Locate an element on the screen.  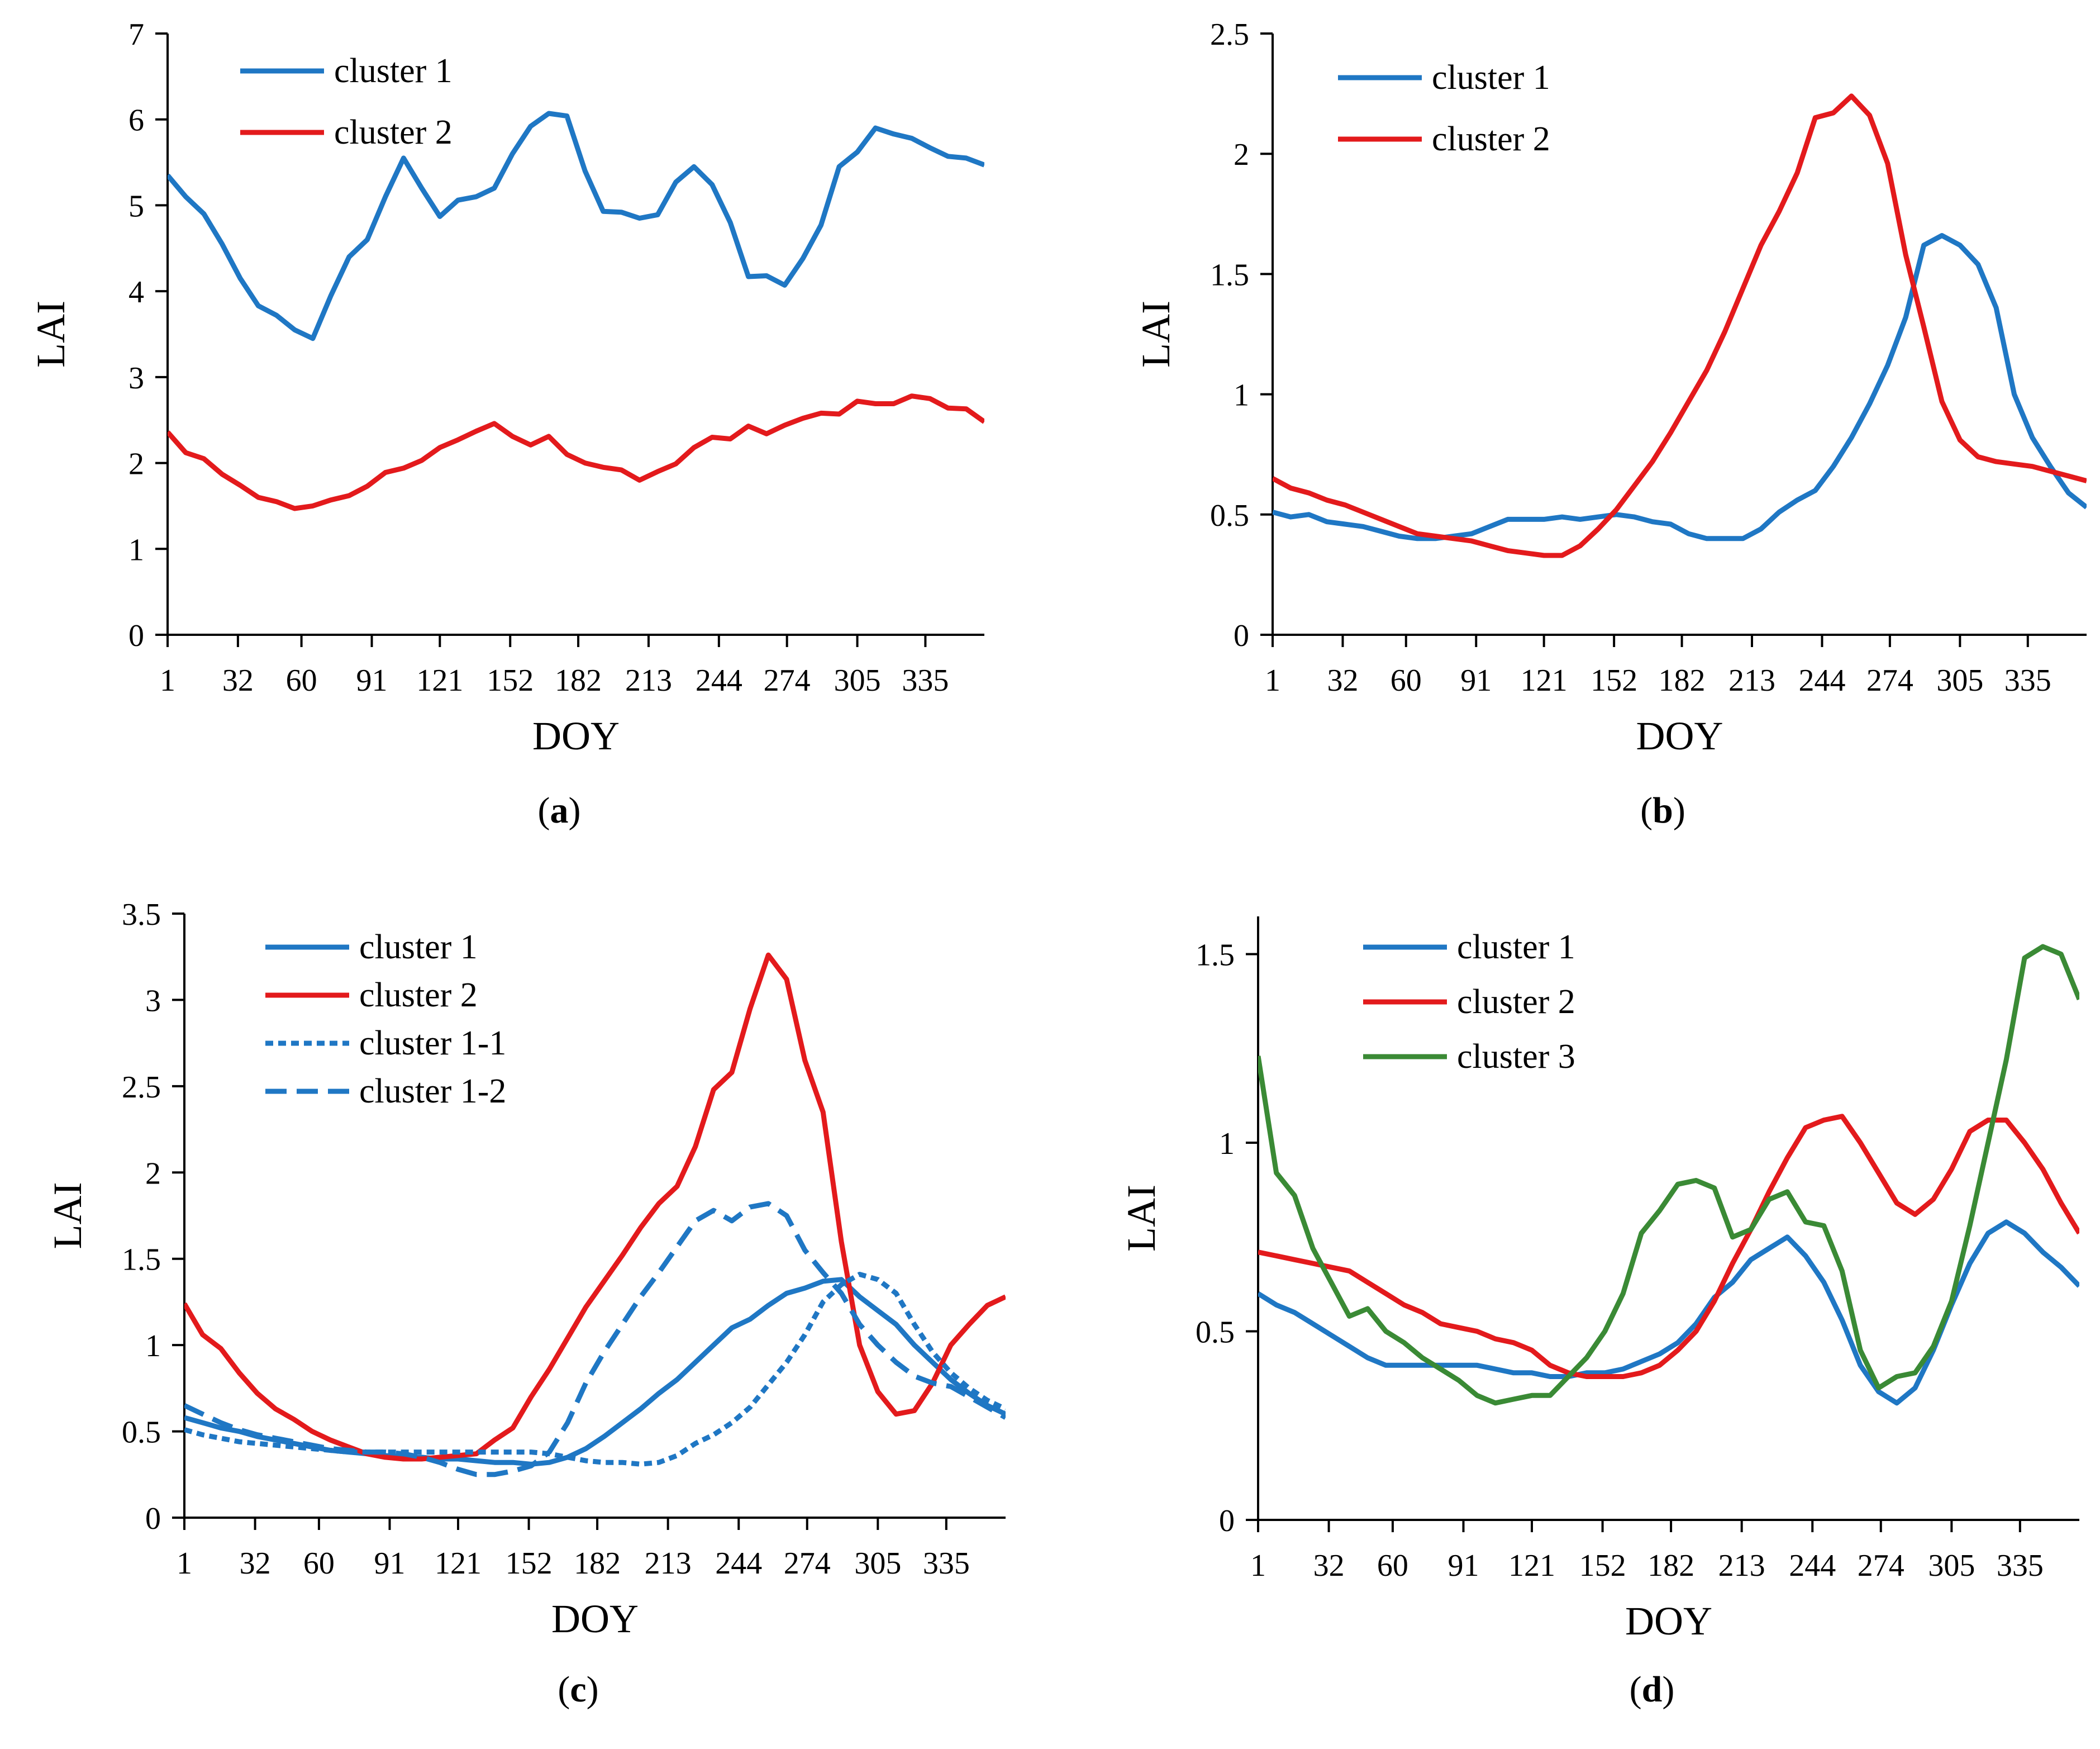
panel-label-letter: d is located at coordinates (1652, 1689).